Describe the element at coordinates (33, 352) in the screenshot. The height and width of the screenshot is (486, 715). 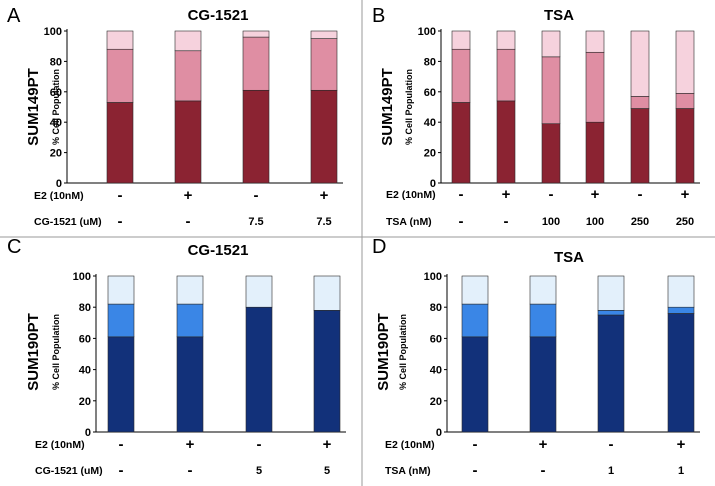
I see `y-axis-label: SUM190PT` at that location.